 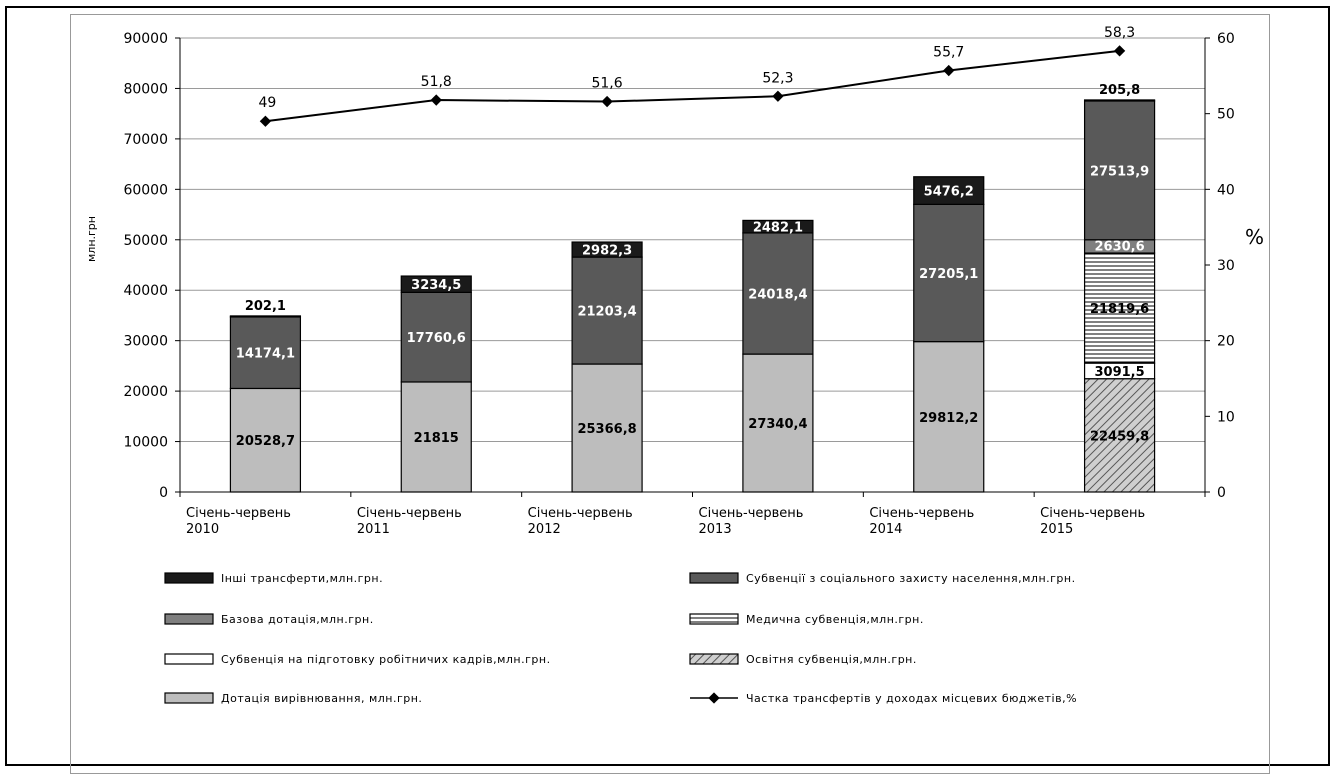 What do you see at coordinates (1226, 190) in the screenshot?
I see `y2-tick-label: 40` at bounding box center [1226, 190].